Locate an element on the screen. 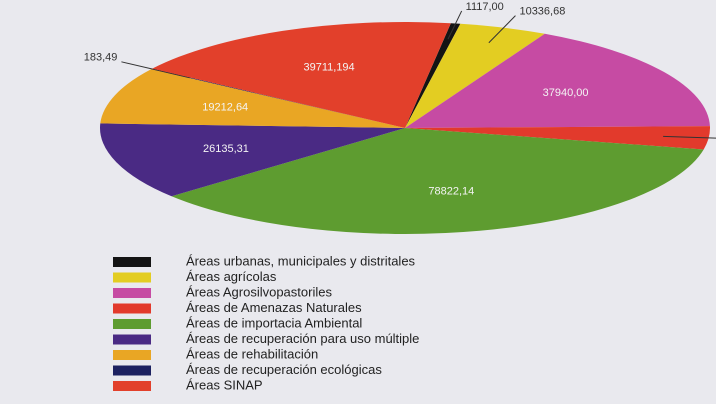 This screenshot has height=404, width=716. data-label: 78822,14 is located at coordinates (451, 192).